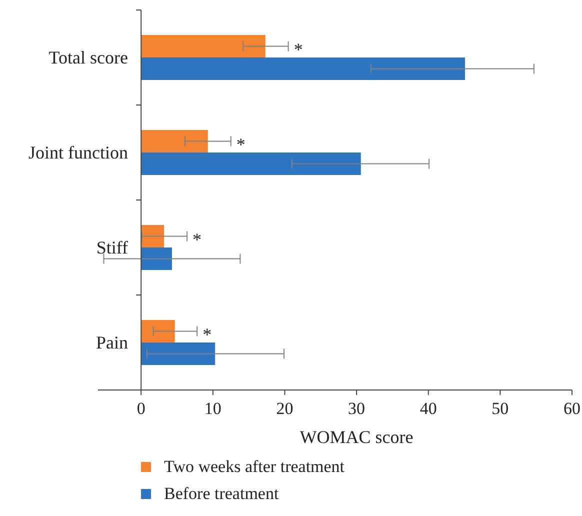 Image resolution: width=582 pixels, height=516 pixels. What do you see at coordinates (357, 408) in the screenshot?
I see `x-tick-label: 30` at bounding box center [357, 408].